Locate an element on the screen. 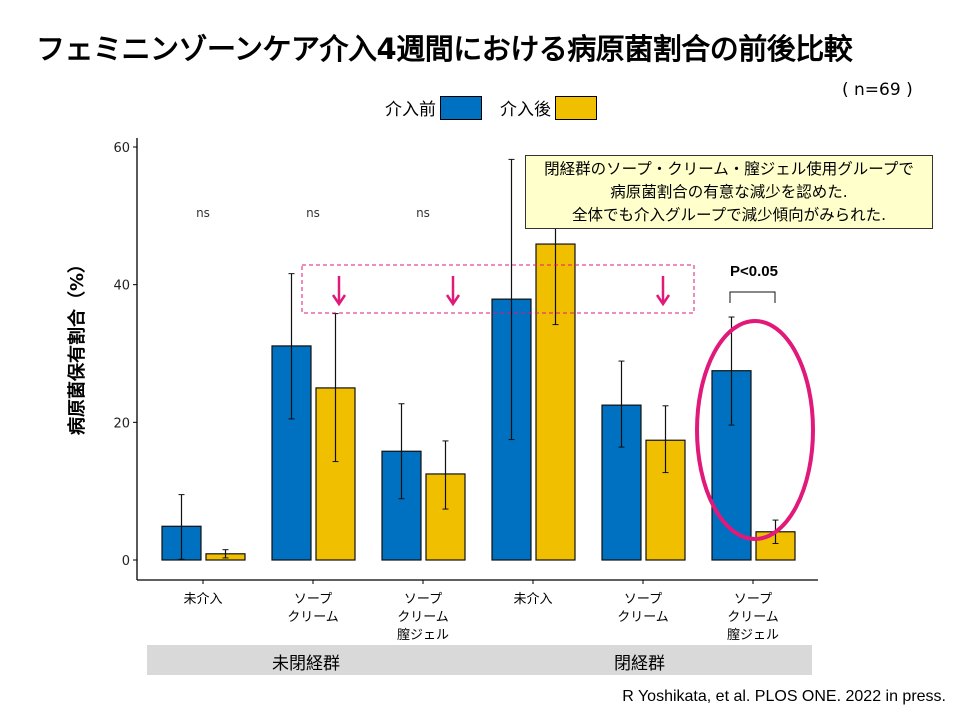  y-tick-label: 40 is located at coordinates (121, 286).